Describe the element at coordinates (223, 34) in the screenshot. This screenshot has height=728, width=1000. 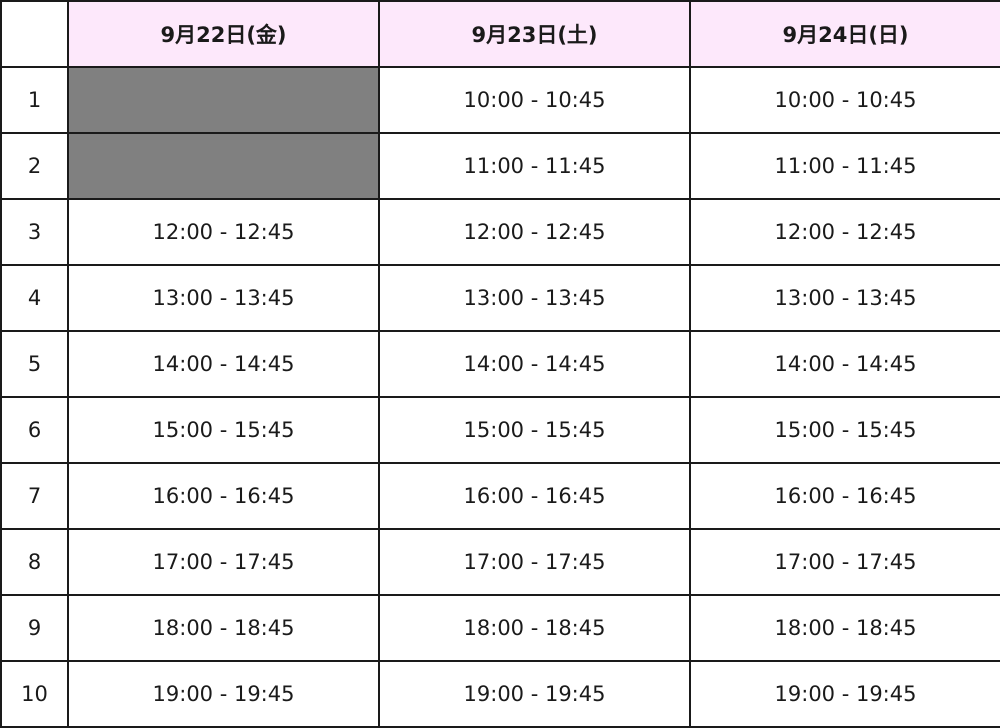
I see `date-header: 9月22日(金)` at that location.